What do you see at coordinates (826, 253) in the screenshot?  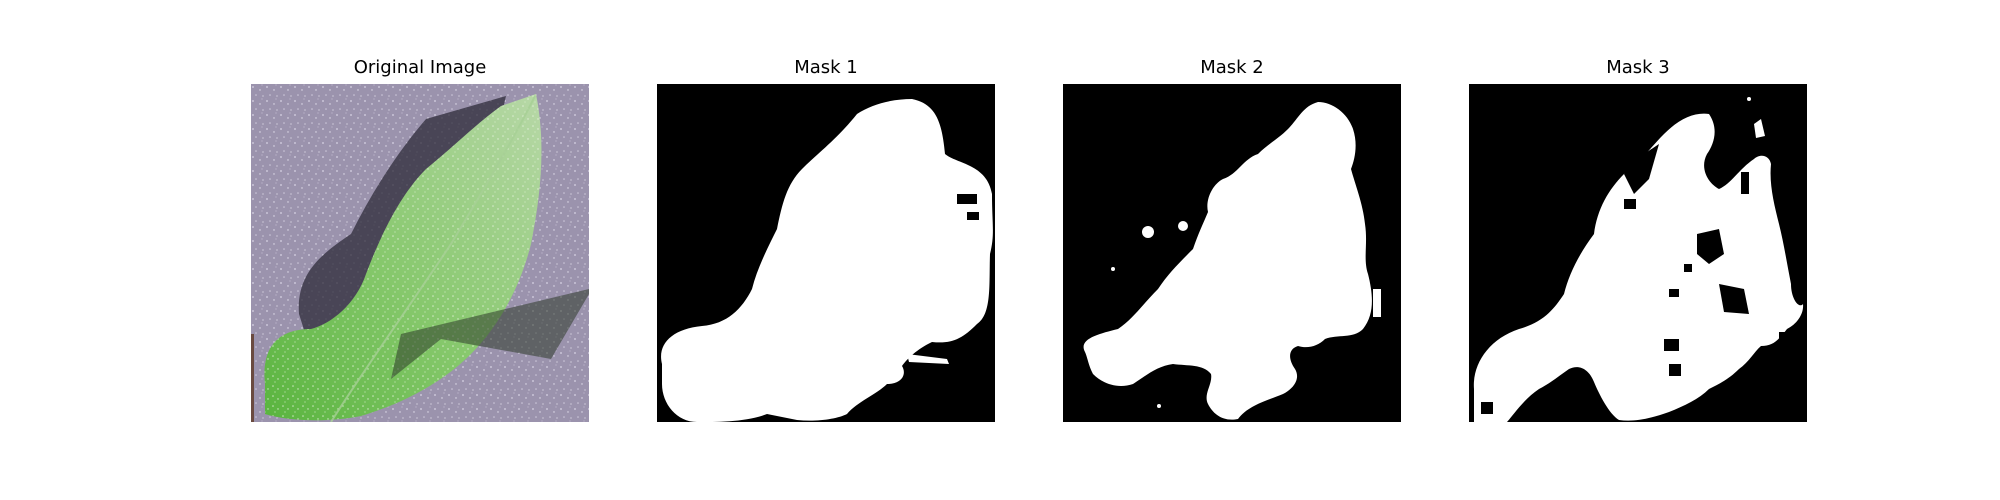 I see `mask-1-image` at bounding box center [826, 253].